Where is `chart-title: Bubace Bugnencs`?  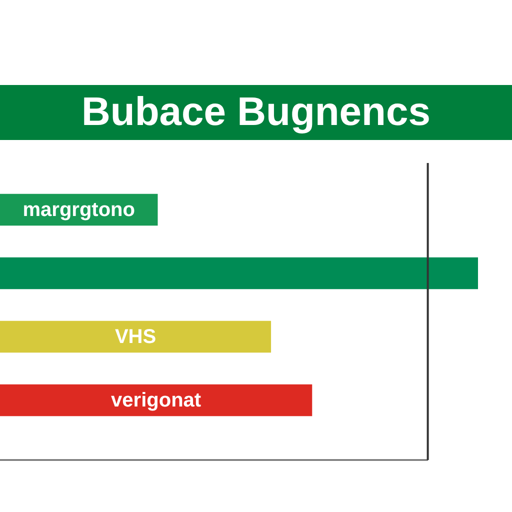 chart-title: Bubace Bugnencs is located at coordinates (256, 112).